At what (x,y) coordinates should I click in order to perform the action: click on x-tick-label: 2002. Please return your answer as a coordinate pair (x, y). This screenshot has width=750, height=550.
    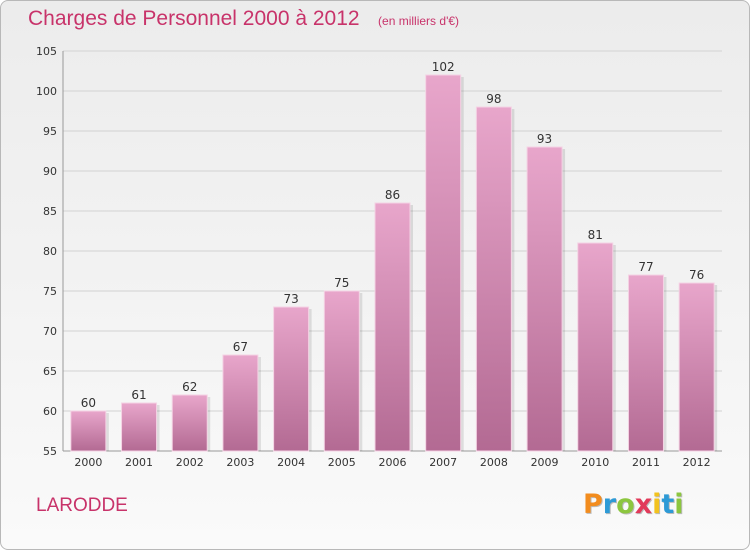
    Looking at the image, I should click on (190, 462).